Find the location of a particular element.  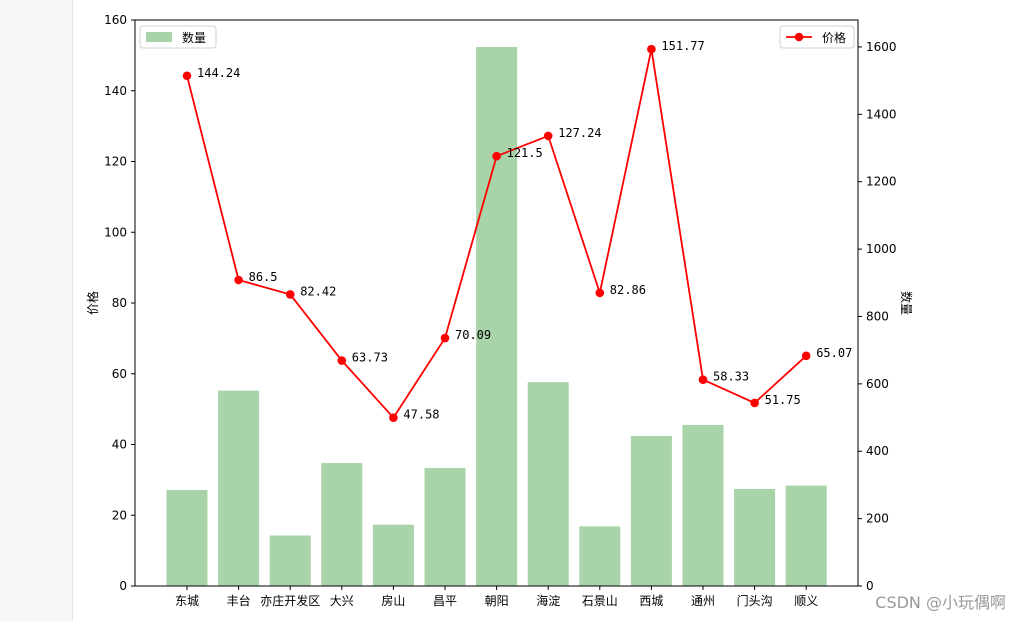

x-tick-label: 朝阳 is located at coordinates (497, 601).